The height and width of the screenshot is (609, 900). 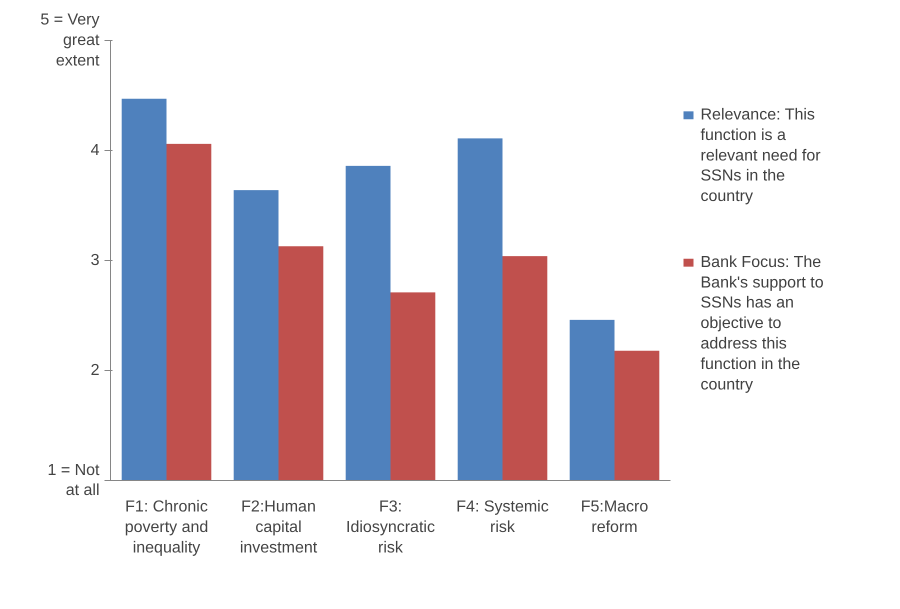 What do you see at coordinates (762, 324) in the screenshot?
I see `legend-label: Bank Focus: The Bank's support to SSNs has an objective to address this function in the country` at bounding box center [762, 324].